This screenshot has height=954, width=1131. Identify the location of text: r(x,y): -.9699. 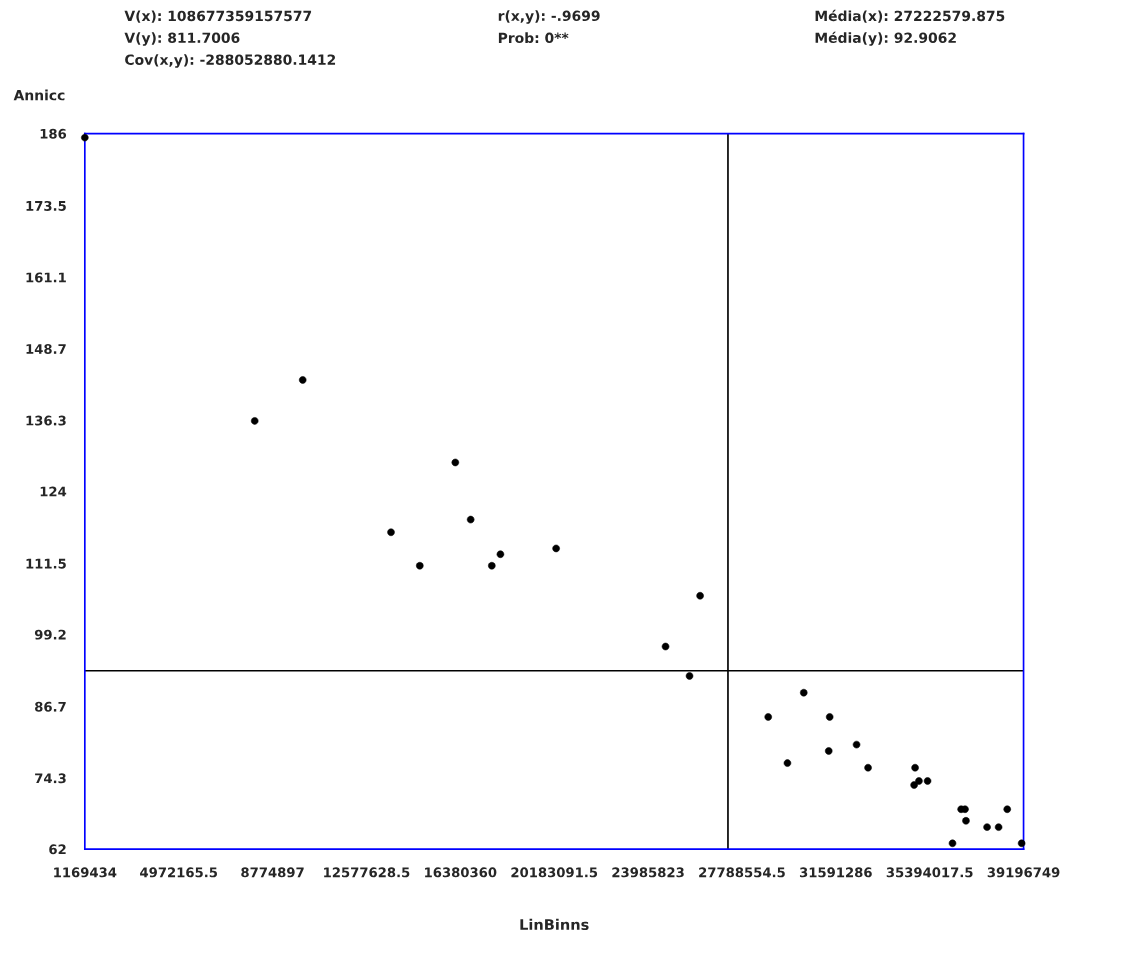
(549, 17).